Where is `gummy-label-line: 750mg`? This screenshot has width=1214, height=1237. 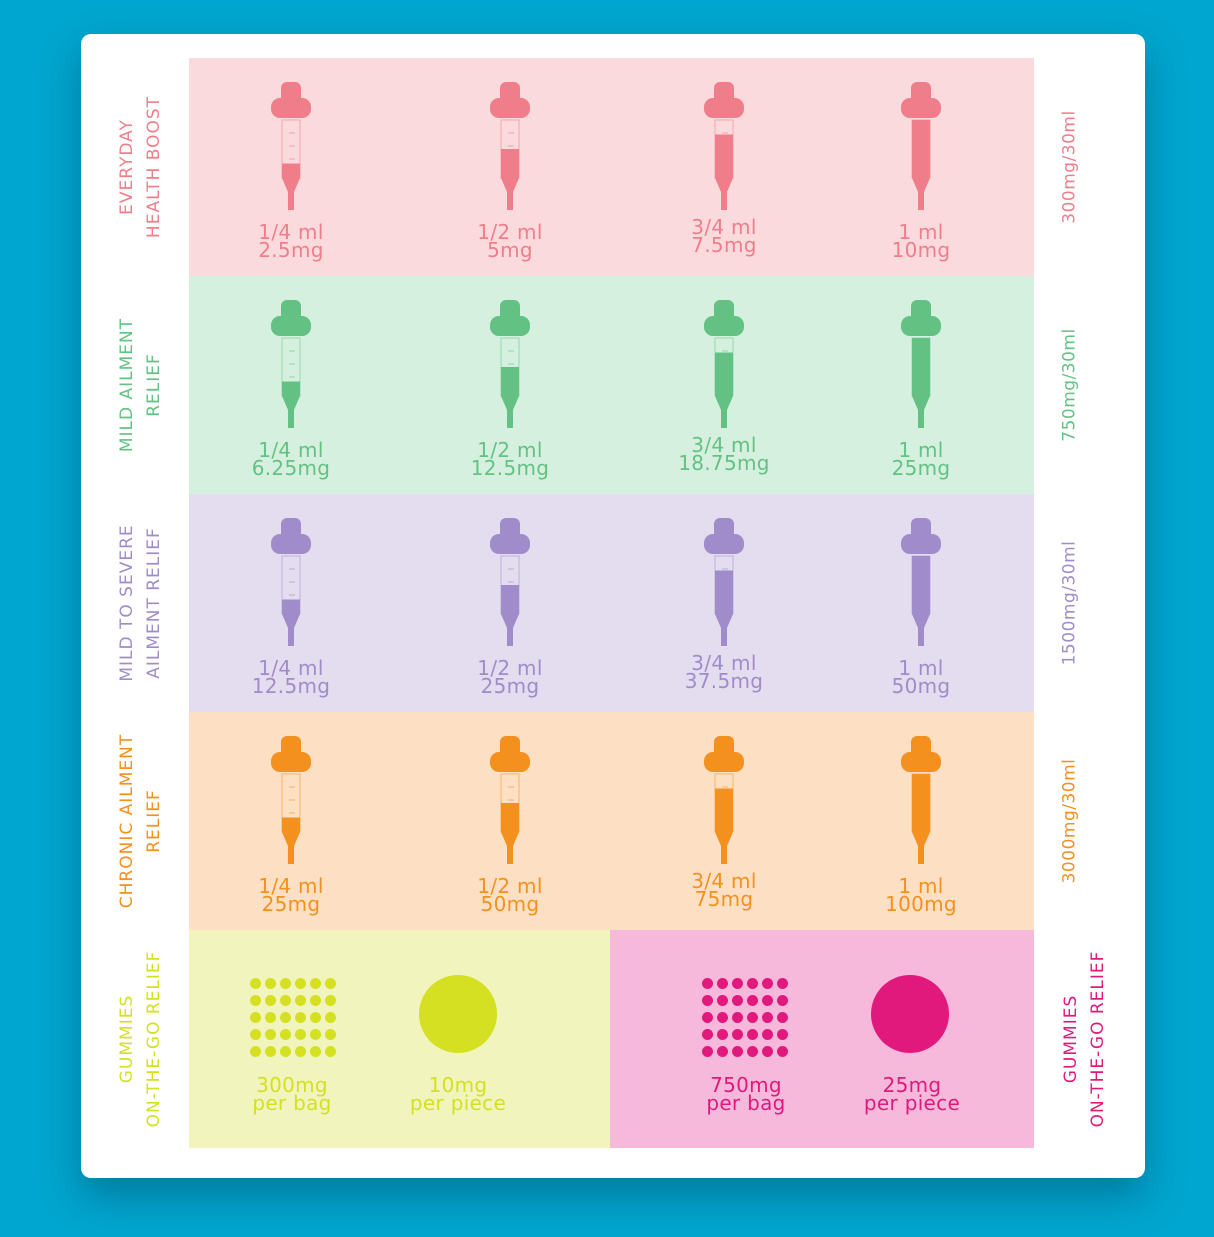 gummy-label-line: 750mg is located at coordinates (746, 1085).